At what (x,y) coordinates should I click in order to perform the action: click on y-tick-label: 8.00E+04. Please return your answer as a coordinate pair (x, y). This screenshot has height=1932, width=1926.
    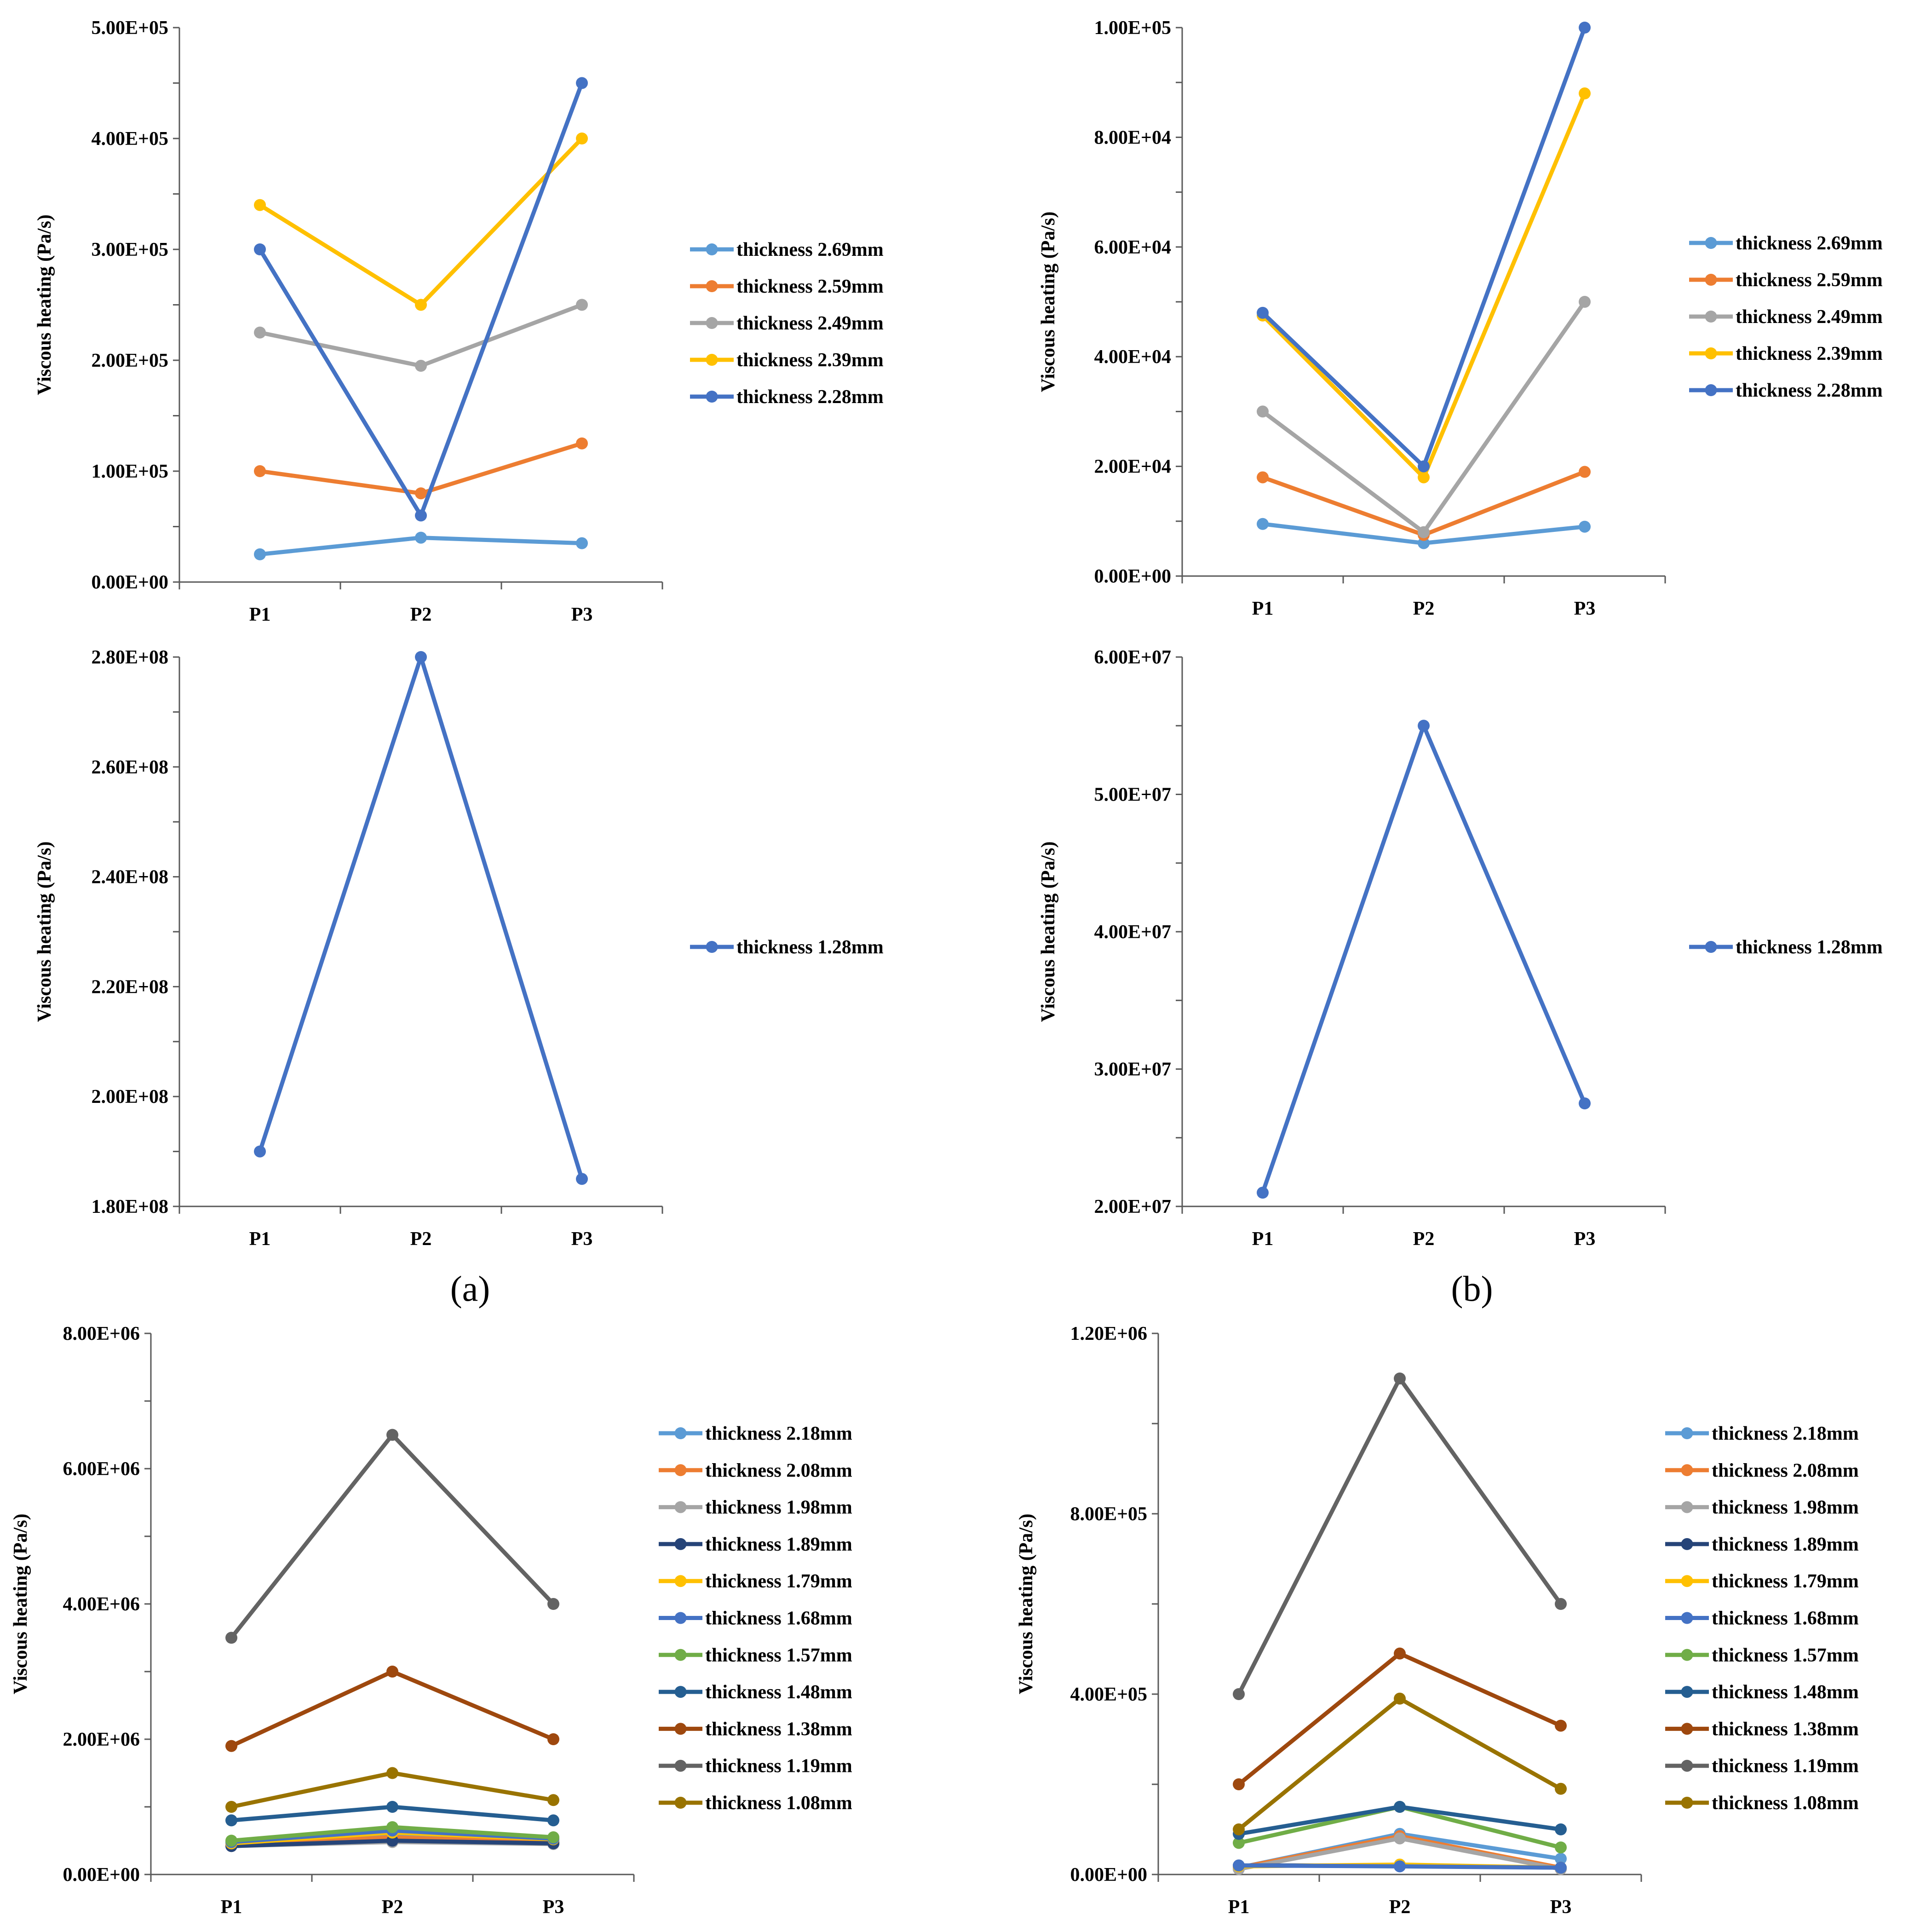
    Looking at the image, I should click on (1132, 137).